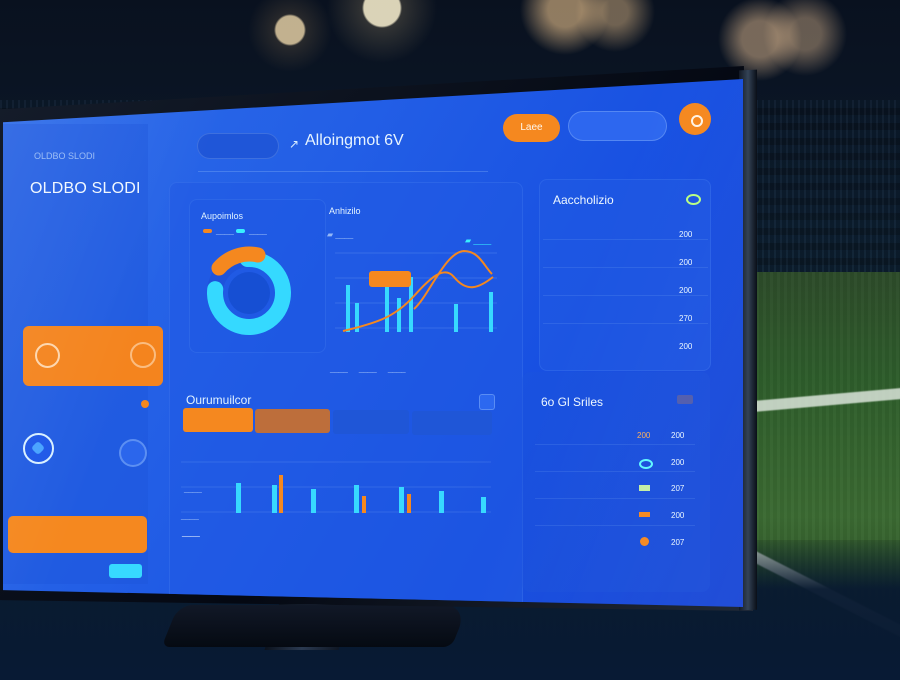 This screenshot has height=680, width=900. I want to click on arrow-icon: ↗, so click(294, 144).